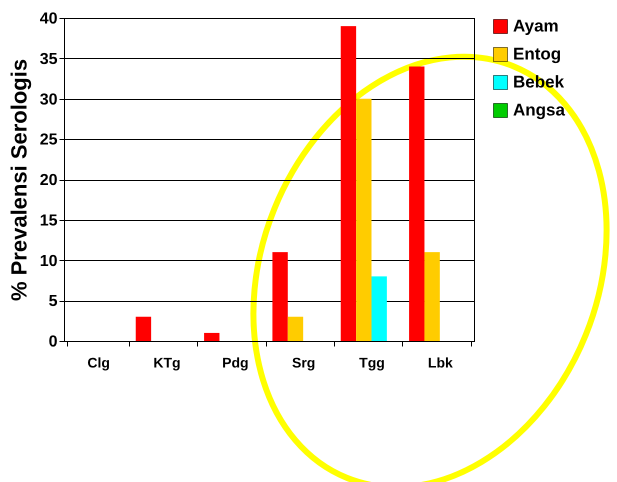  Describe the element at coordinates (539, 110) in the screenshot. I see `legend-label: Angsa` at that location.